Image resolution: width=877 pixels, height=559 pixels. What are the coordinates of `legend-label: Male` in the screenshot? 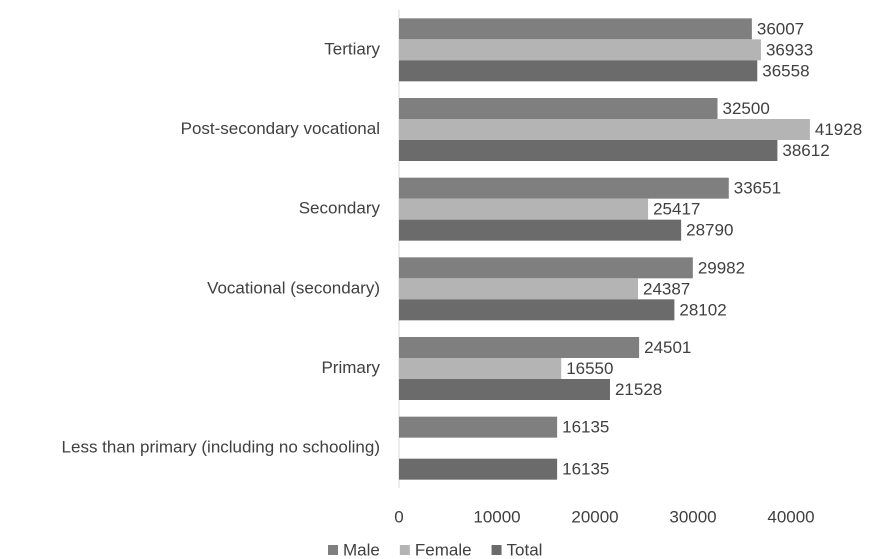 It's located at (361, 549).